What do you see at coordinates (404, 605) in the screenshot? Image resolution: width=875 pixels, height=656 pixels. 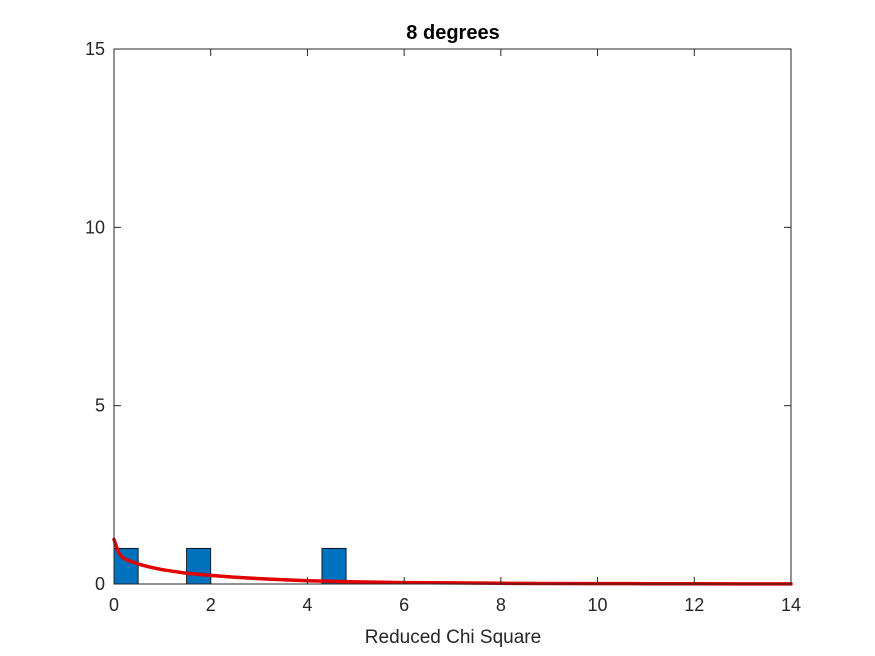 I see `x-tick-label: 6` at bounding box center [404, 605].